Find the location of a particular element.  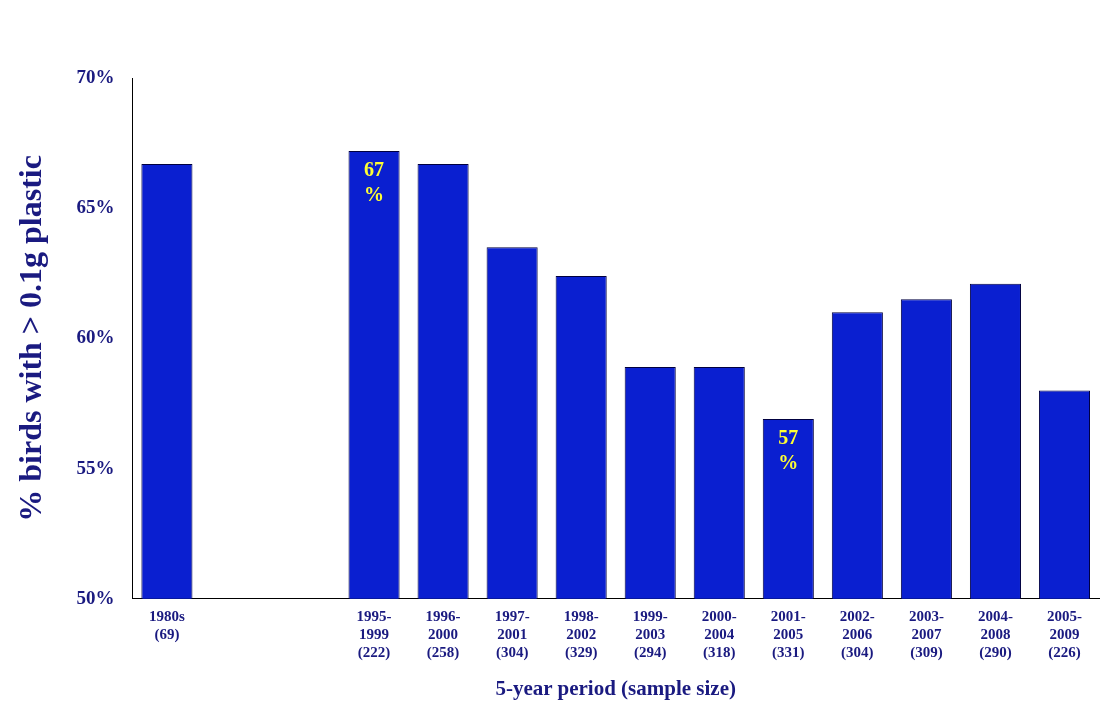

x-tick-label: 1995- 1999 (222) is located at coordinates (374, 634).